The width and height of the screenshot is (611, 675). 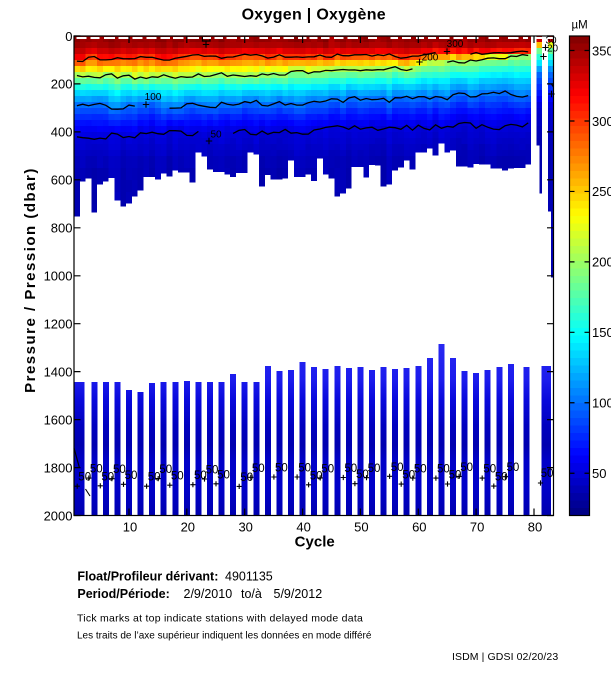 I want to click on svg-text: 1000, so click(x=58, y=276).